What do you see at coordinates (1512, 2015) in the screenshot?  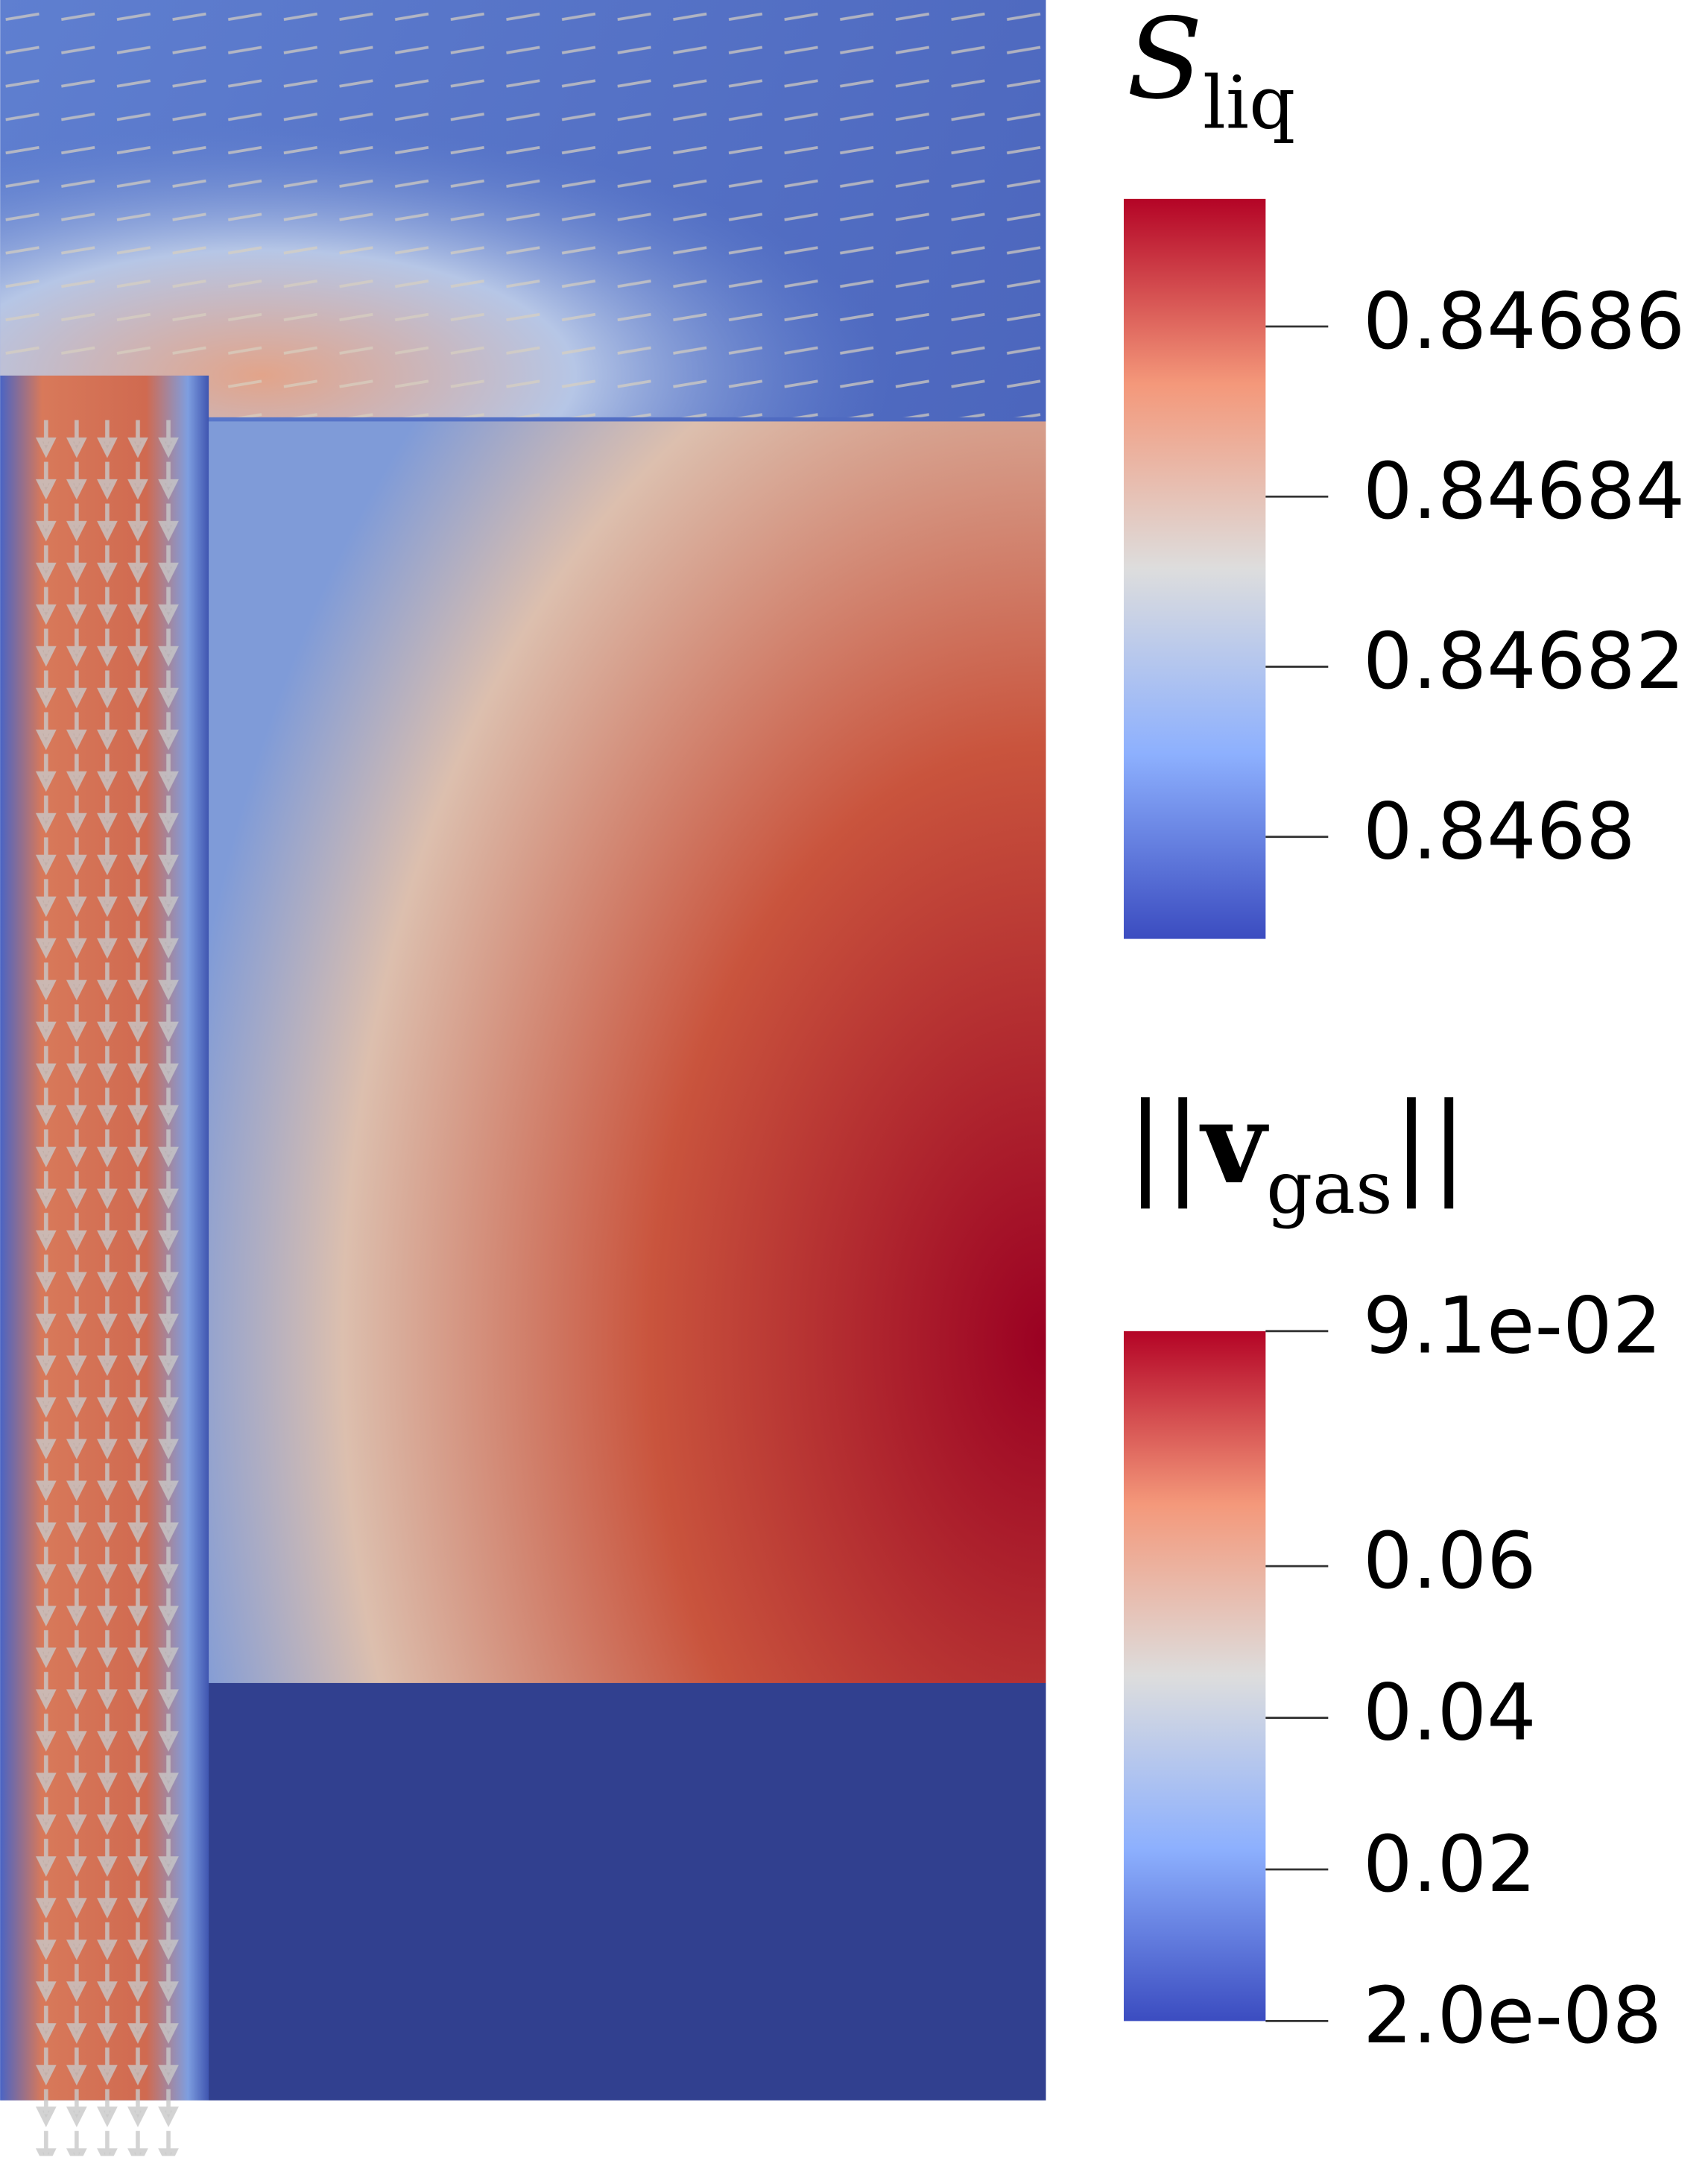 I see `tick-label: 2.0e-08` at bounding box center [1512, 2015].